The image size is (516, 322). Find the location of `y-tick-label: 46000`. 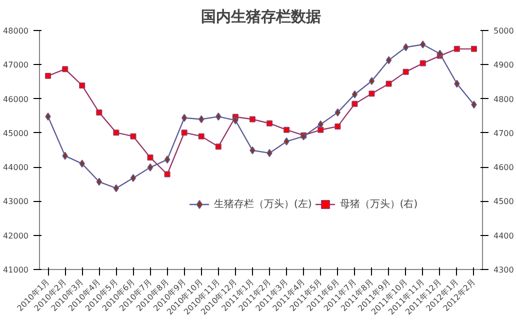

y-tick-label: 46000 is located at coordinates (16, 99).